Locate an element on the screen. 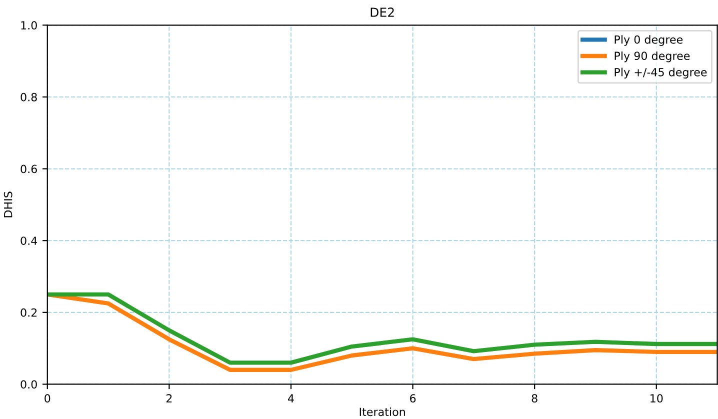 This screenshot has width=718, height=419. x-tick-label: 6 is located at coordinates (413, 398).